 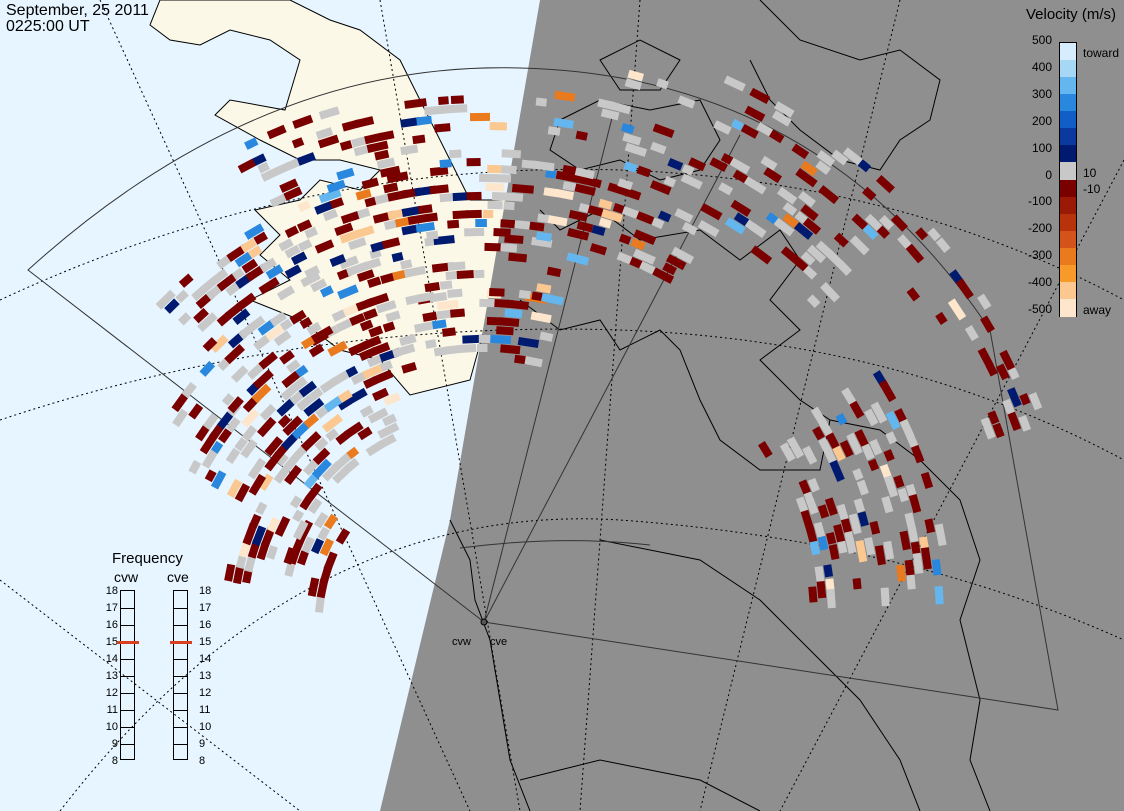 What do you see at coordinates (178, 577) in the screenshot?
I see `frequency-col-cve: cve` at bounding box center [178, 577].